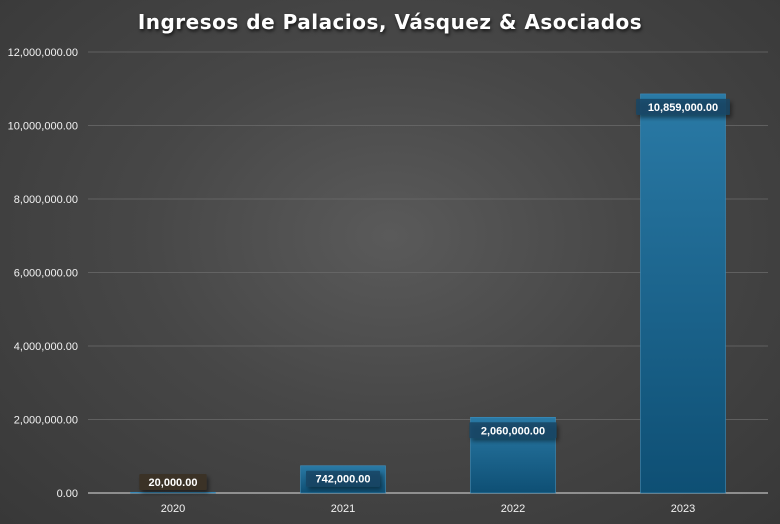 Image resolution: width=780 pixels, height=524 pixels. What do you see at coordinates (46, 200) in the screenshot?
I see `y-tick-label: 8,000,000.00` at bounding box center [46, 200].